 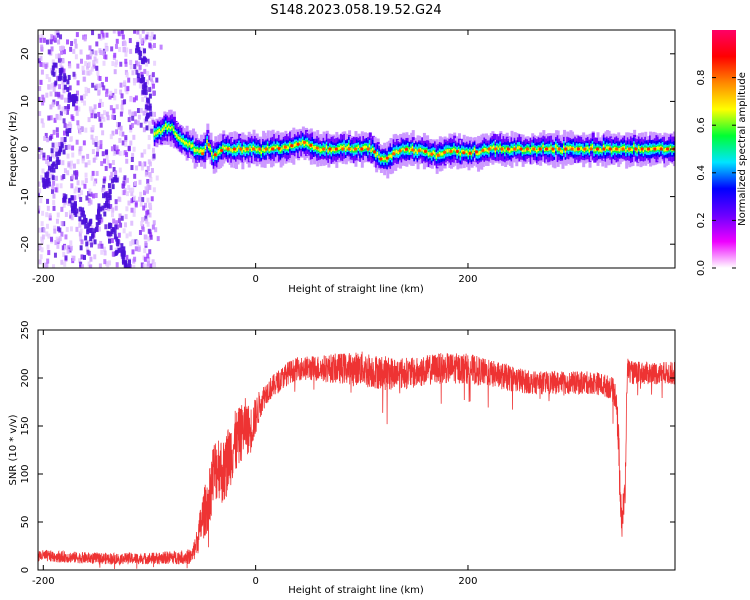 I want to click on y-tick-label: -10, so click(x=25, y=196).